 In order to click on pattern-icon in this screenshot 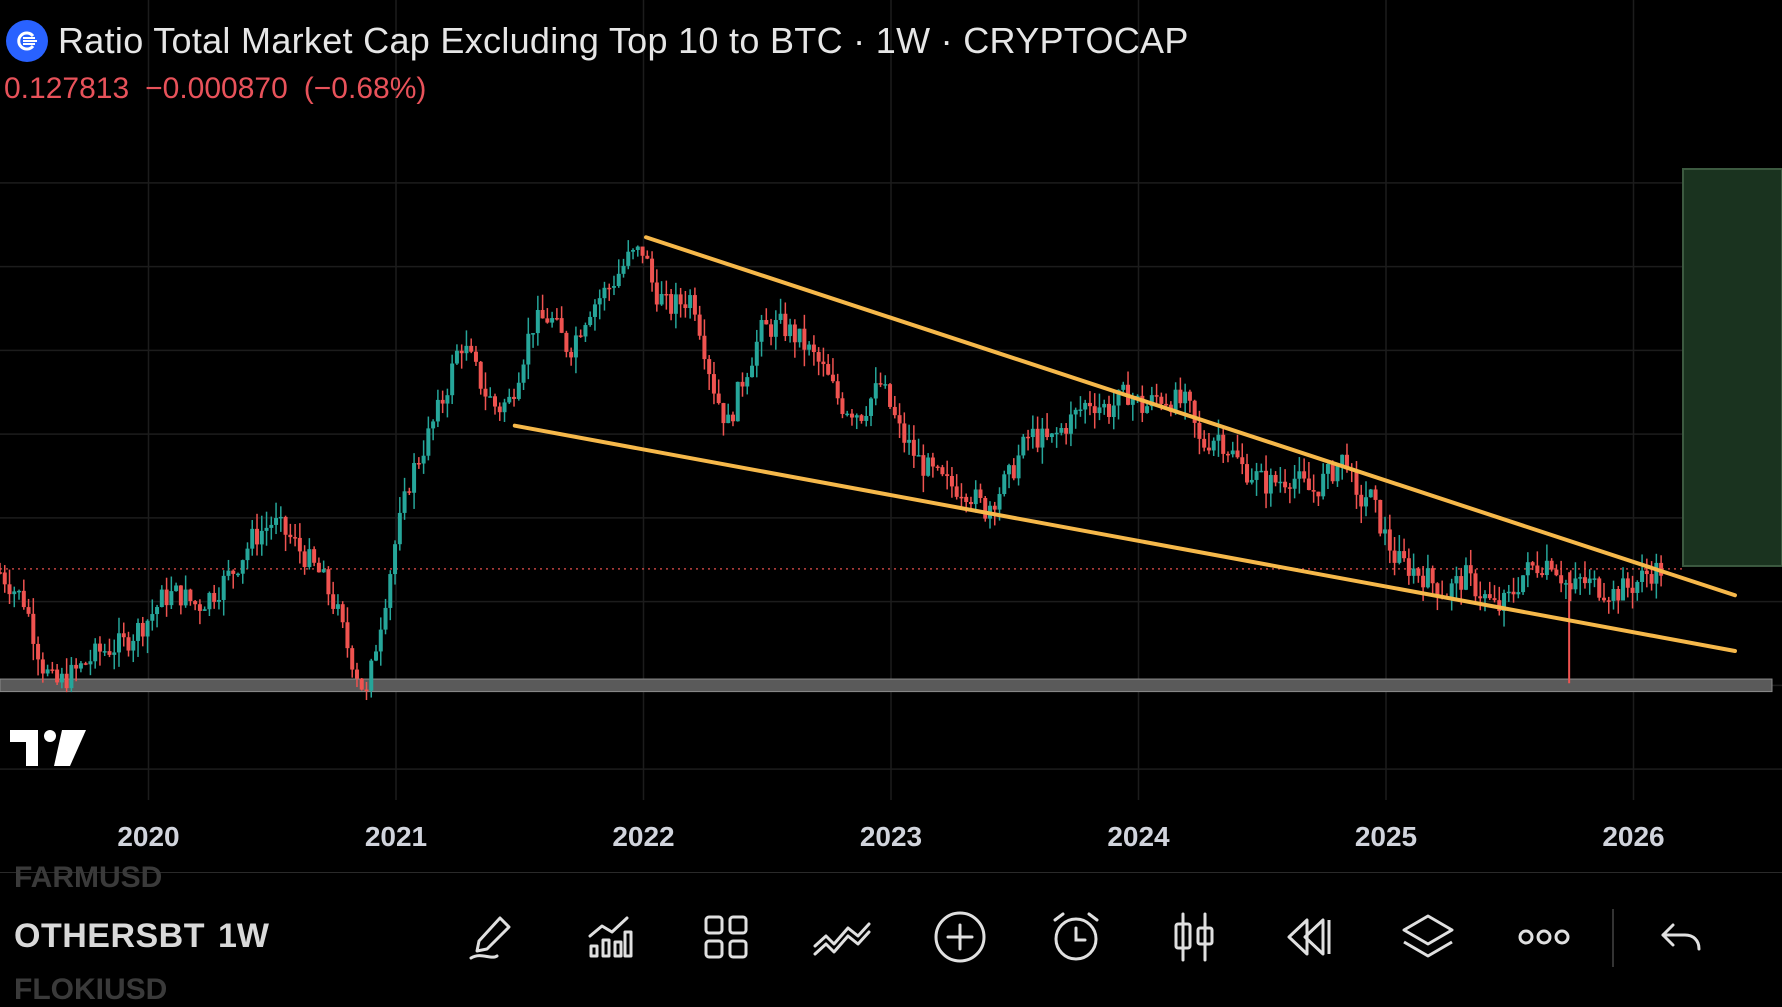, I will do `click(842, 937)`.